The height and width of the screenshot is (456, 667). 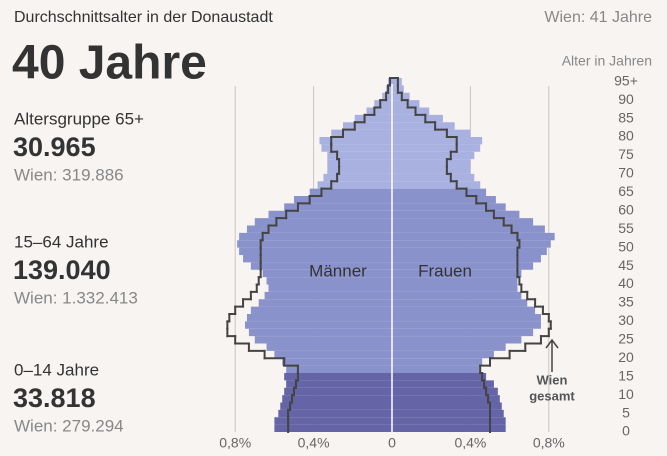 What do you see at coordinates (54, 398) in the screenshot?
I see `stat-value: 33.818` at bounding box center [54, 398].